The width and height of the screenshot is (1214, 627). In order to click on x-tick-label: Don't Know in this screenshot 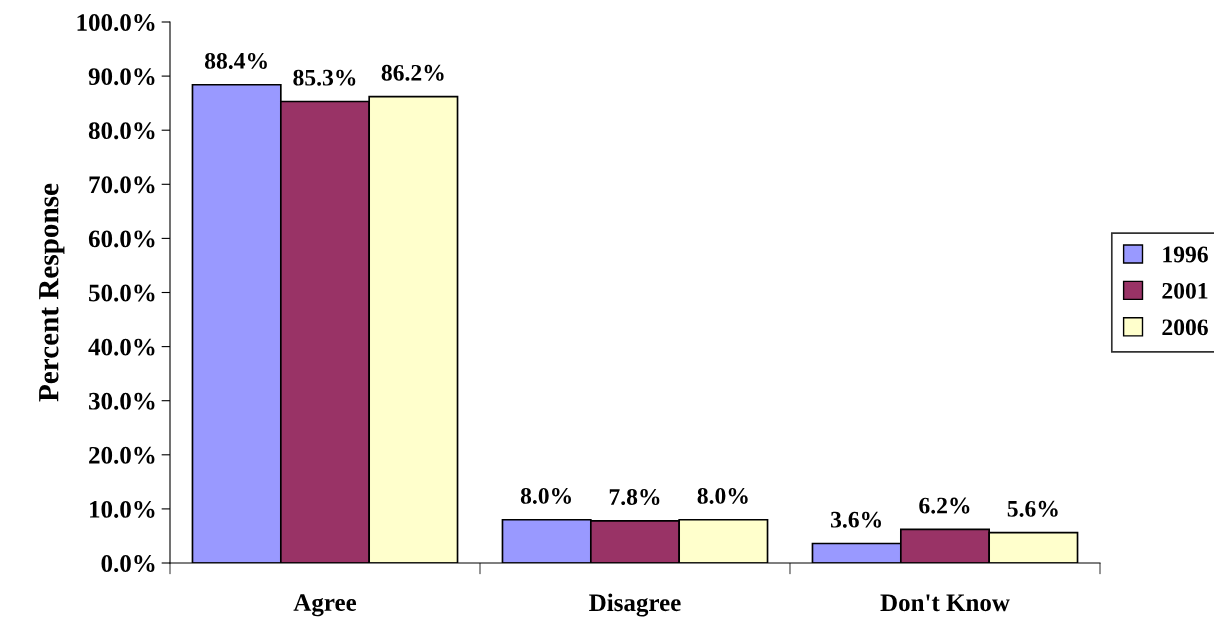, I will do `click(945, 603)`.